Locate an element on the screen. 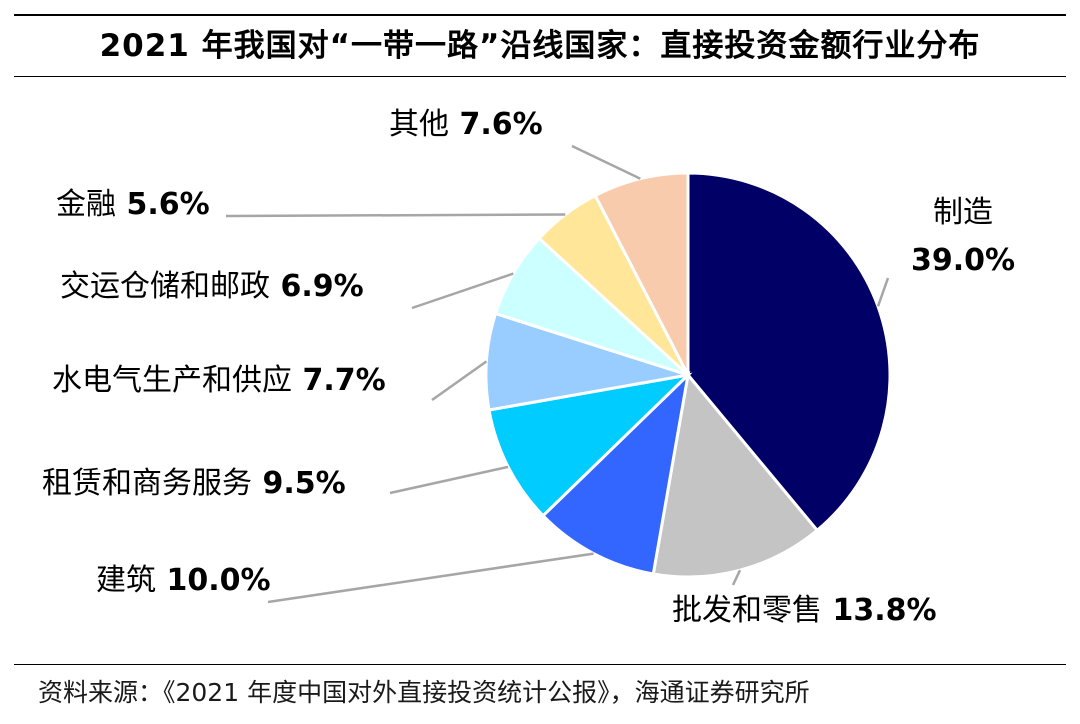 This screenshot has height=724, width=1080. slice-label-1-line-2: 39.0% is located at coordinates (963, 260).